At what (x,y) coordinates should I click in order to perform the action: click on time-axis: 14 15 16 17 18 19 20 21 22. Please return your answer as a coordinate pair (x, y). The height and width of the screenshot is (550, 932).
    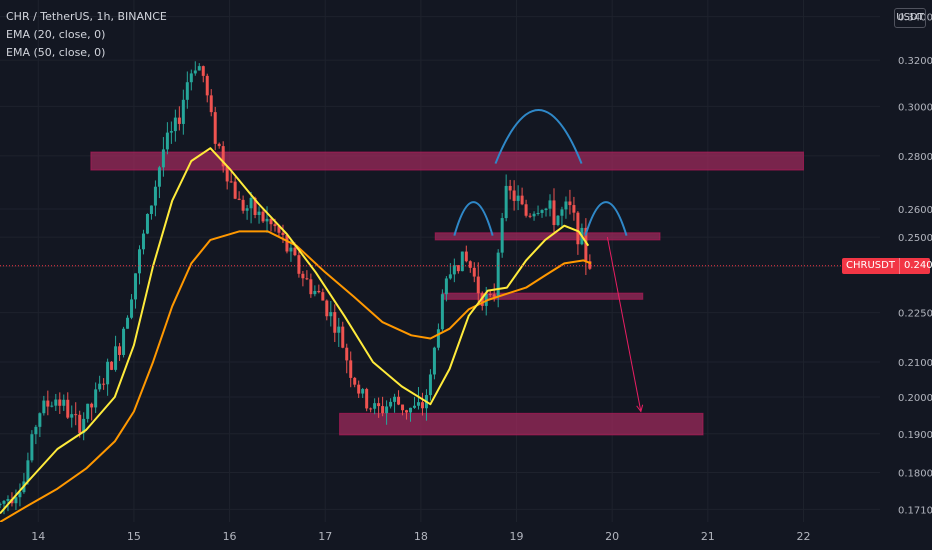
    Looking at the image, I should click on (466, 536).